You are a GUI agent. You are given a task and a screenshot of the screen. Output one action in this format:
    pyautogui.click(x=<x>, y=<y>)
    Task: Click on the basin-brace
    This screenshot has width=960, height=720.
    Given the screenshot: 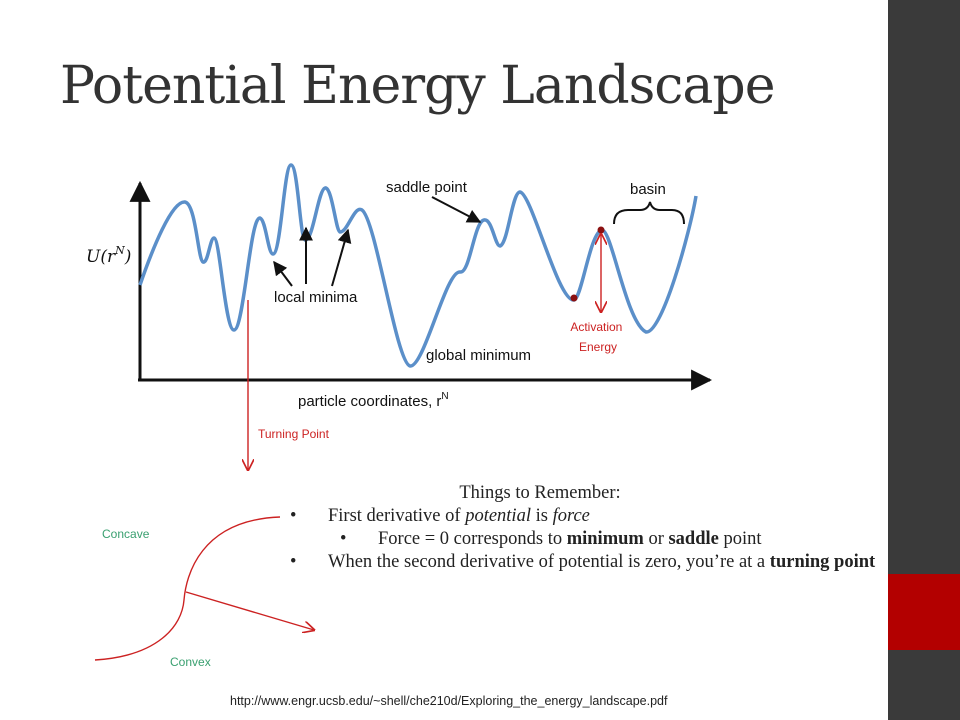 What is the action you would take?
    pyautogui.click(x=649, y=213)
    